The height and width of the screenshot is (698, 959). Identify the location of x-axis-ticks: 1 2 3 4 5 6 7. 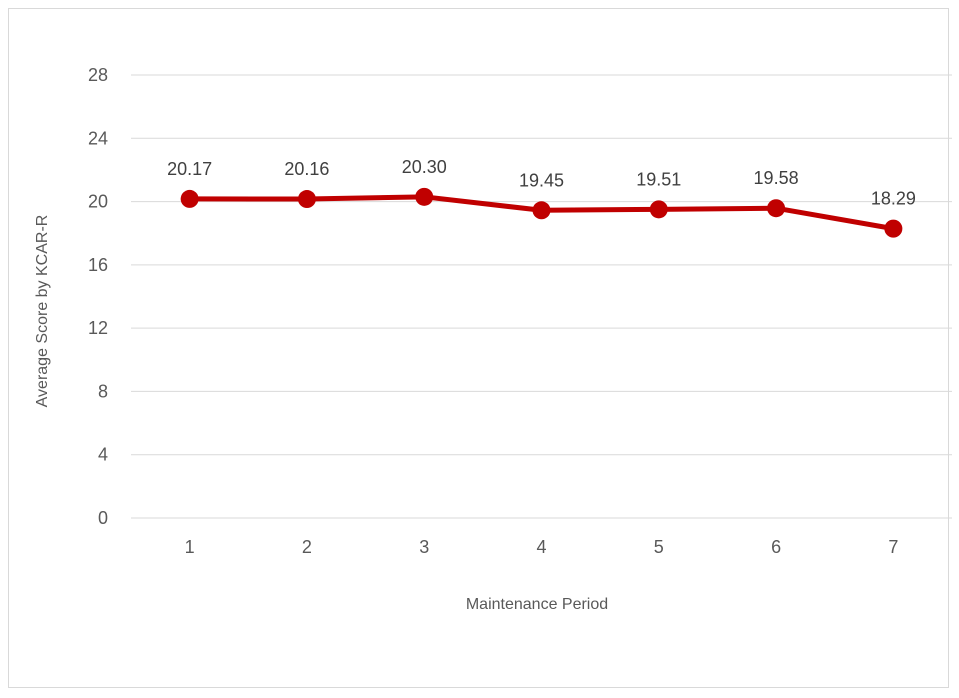
(542, 547).